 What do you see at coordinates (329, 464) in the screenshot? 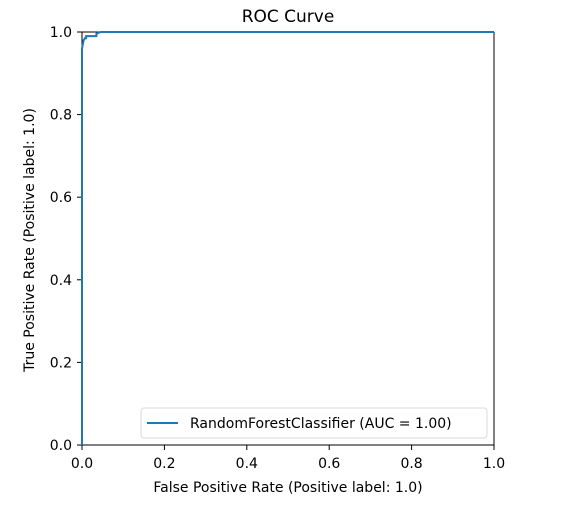
I see `x-tick-label: 0.6` at bounding box center [329, 464].